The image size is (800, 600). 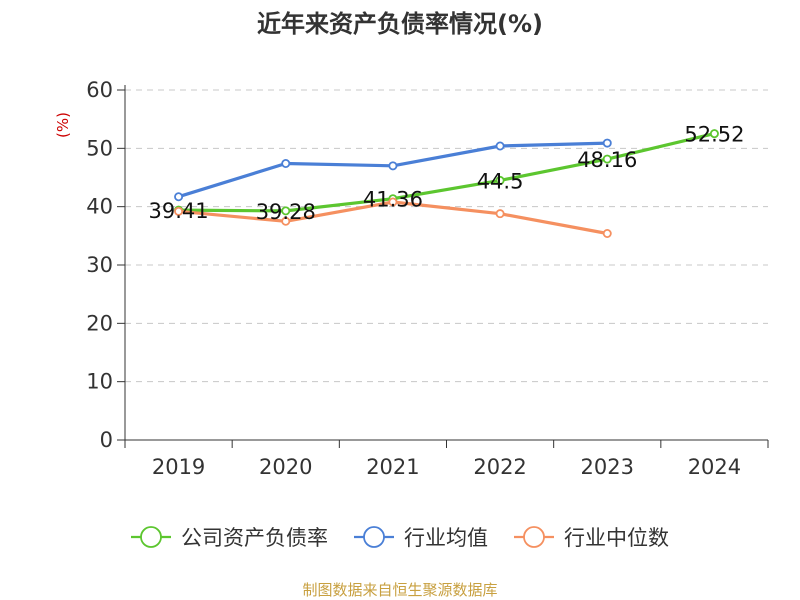 What do you see at coordinates (616, 538) in the screenshot?
I see `legend-label: 行业中位数` at bounding box center [616, 538].